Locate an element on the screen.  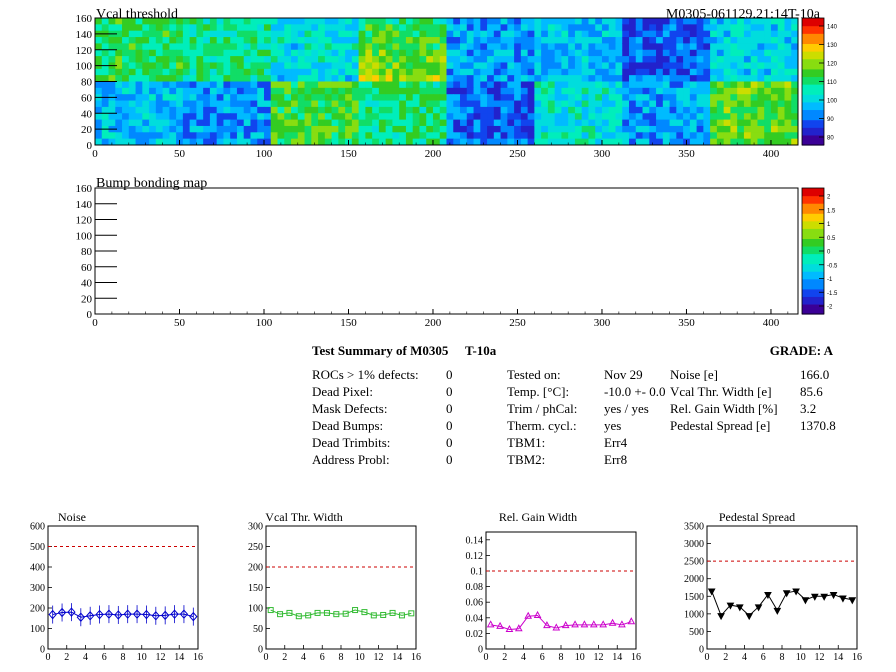
defect-label: Dead Bumps: is located at coordinates (347, 425).